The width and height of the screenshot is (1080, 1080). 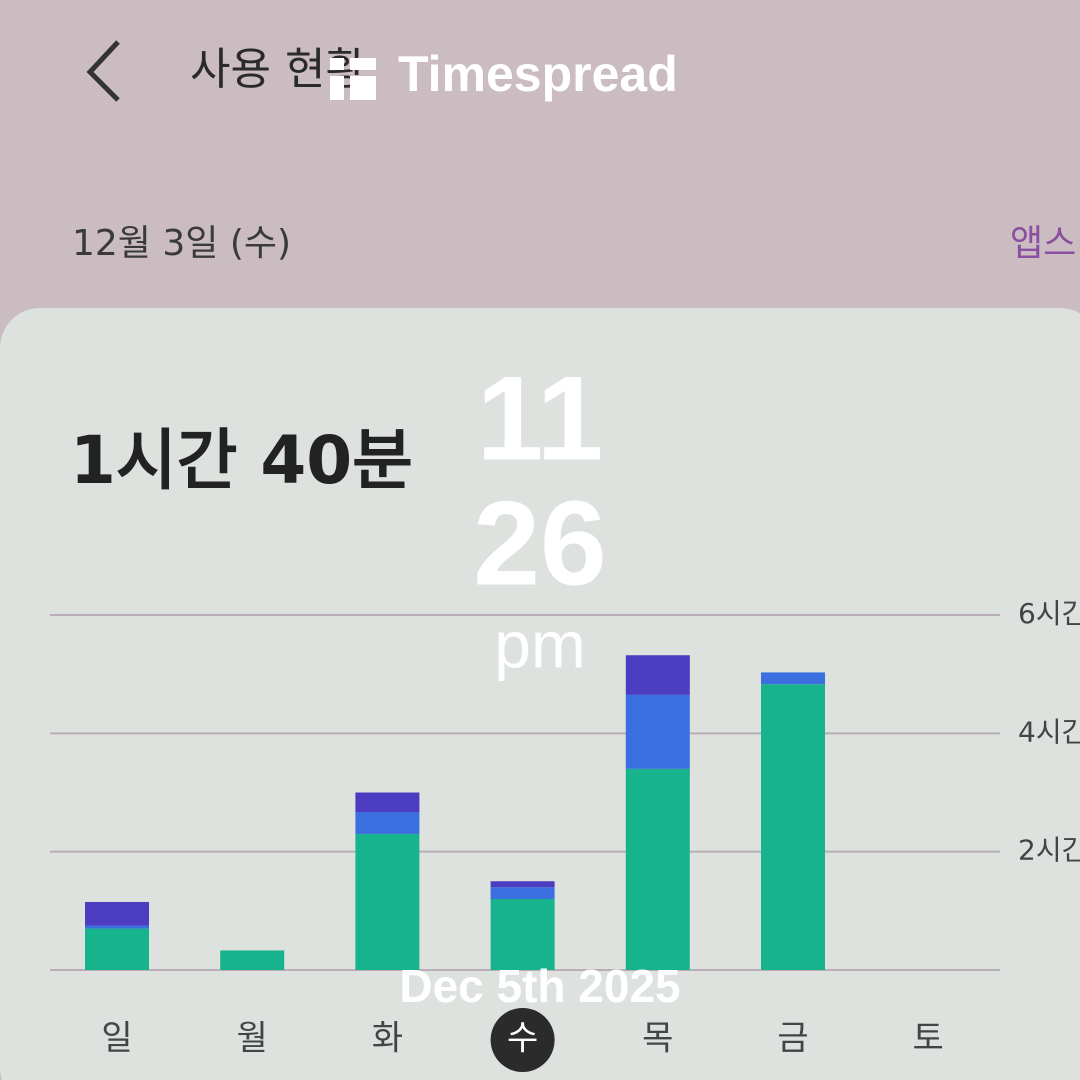 What do you see at coordinates (1049, 850) in the screenshot?
I see `y-tick-label: 2시간` at bounding box center [1049, 850].